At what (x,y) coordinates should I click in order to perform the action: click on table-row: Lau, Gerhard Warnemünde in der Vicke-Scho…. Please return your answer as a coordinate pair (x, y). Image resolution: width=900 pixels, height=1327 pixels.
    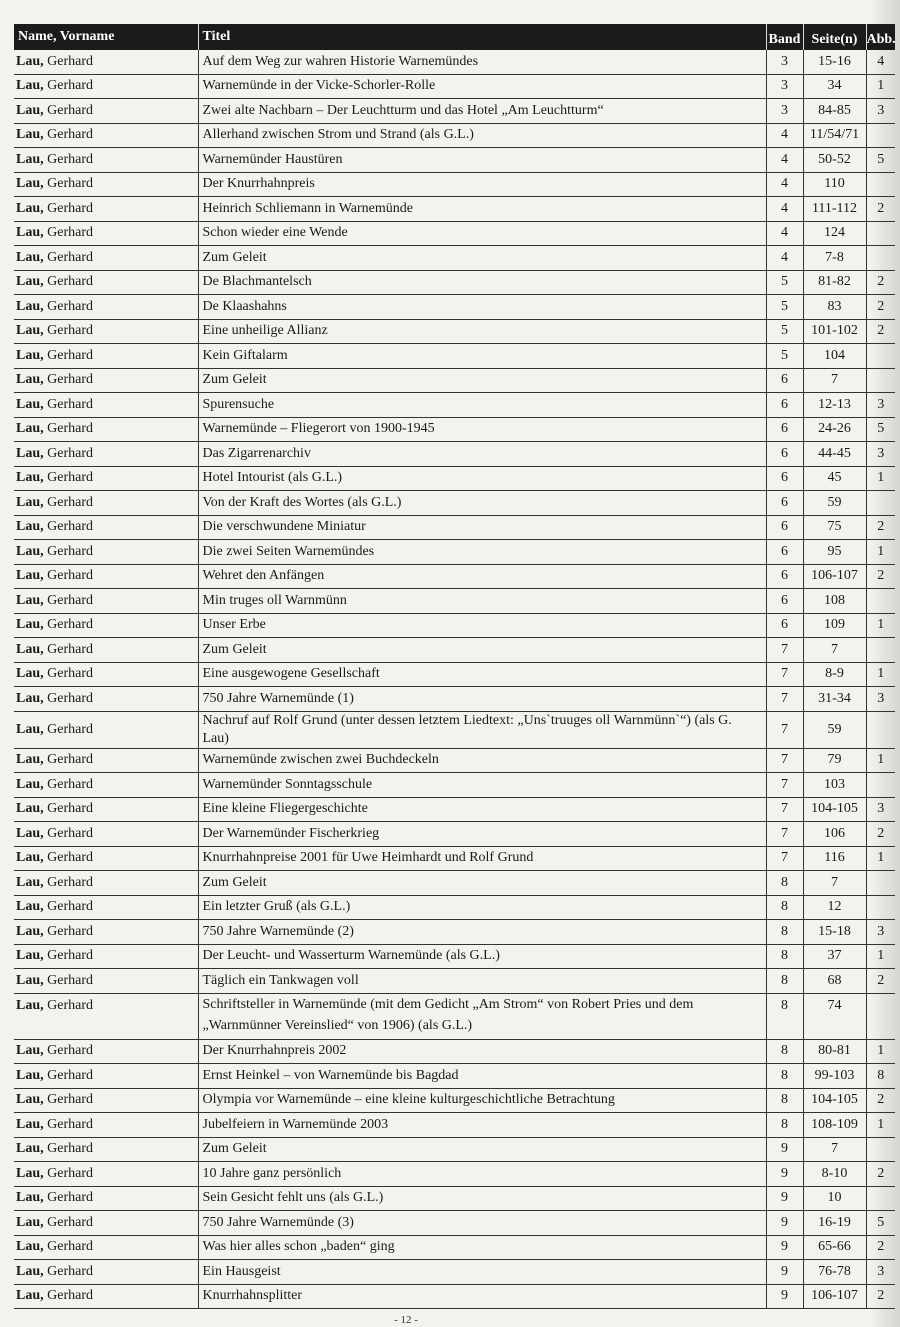
    Looking at the image, I should click on (454, 86).